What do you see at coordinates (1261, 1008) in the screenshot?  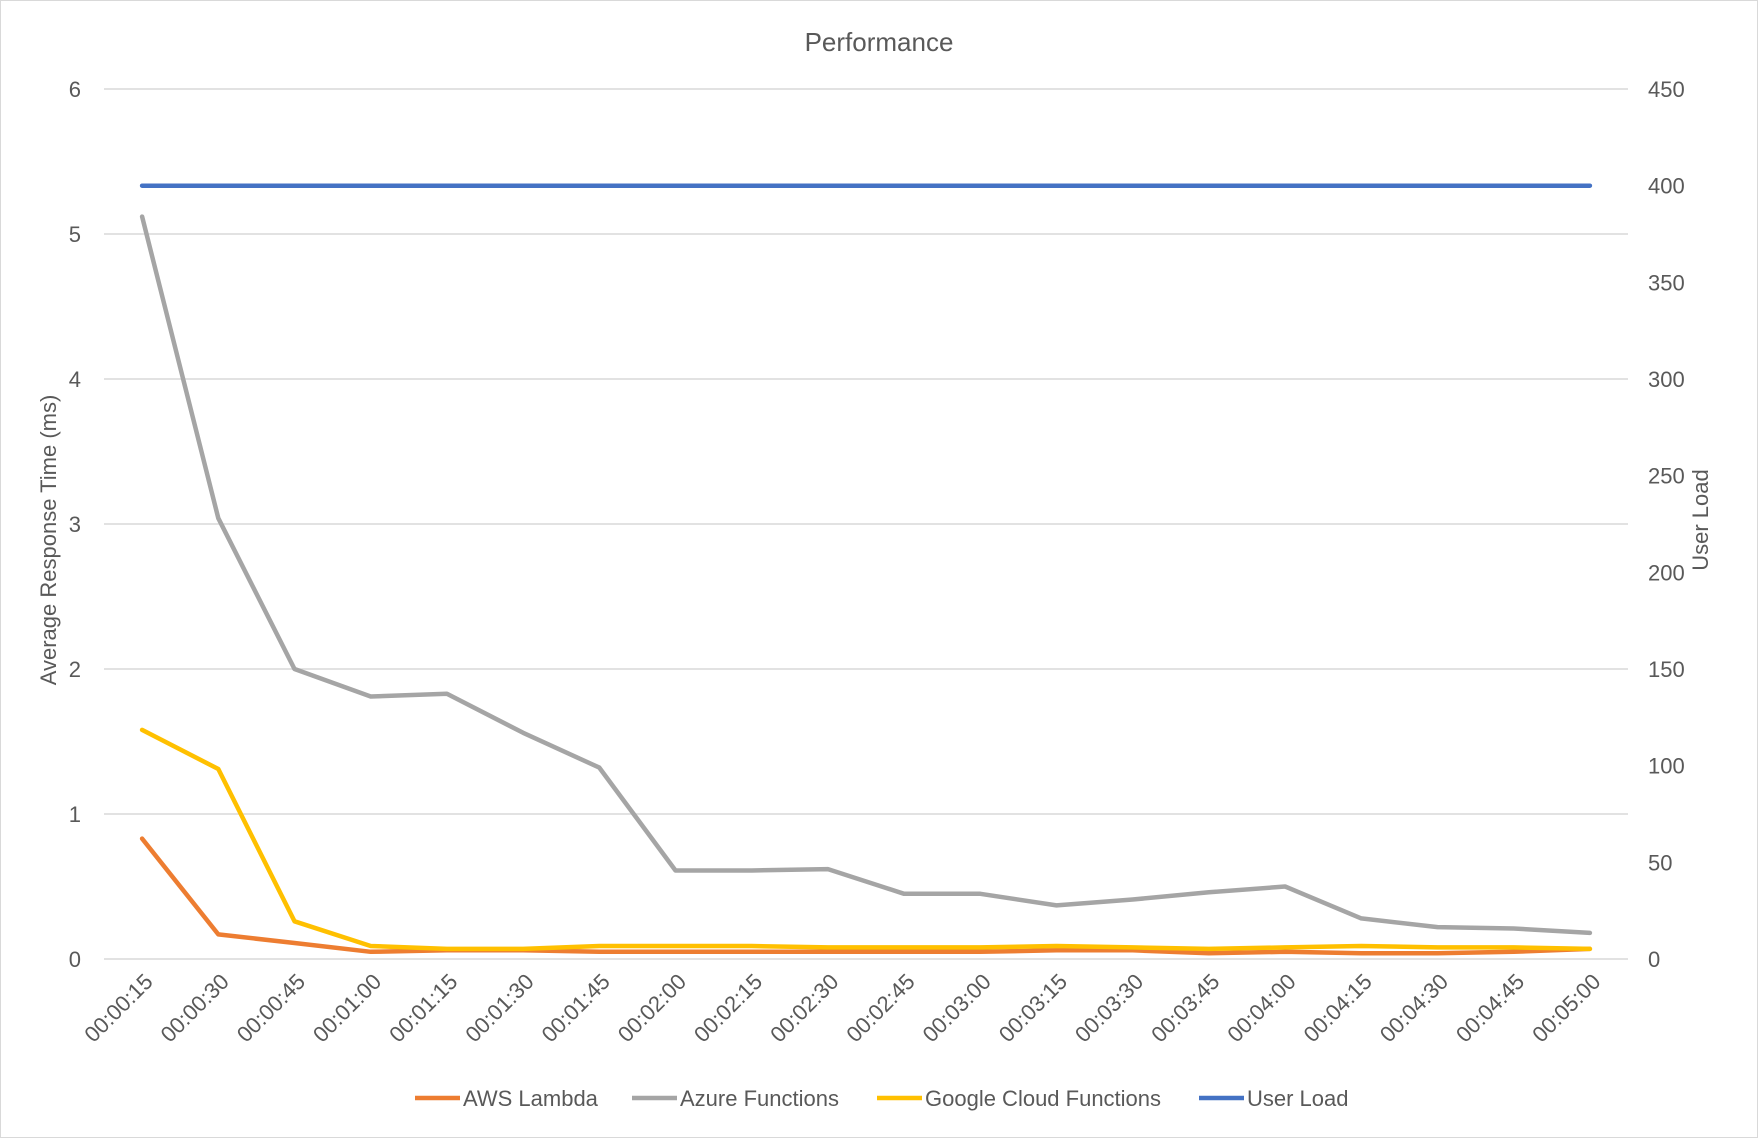 I see `x-tick-label: 00:04:00` at bounding box center [1261, 1008].